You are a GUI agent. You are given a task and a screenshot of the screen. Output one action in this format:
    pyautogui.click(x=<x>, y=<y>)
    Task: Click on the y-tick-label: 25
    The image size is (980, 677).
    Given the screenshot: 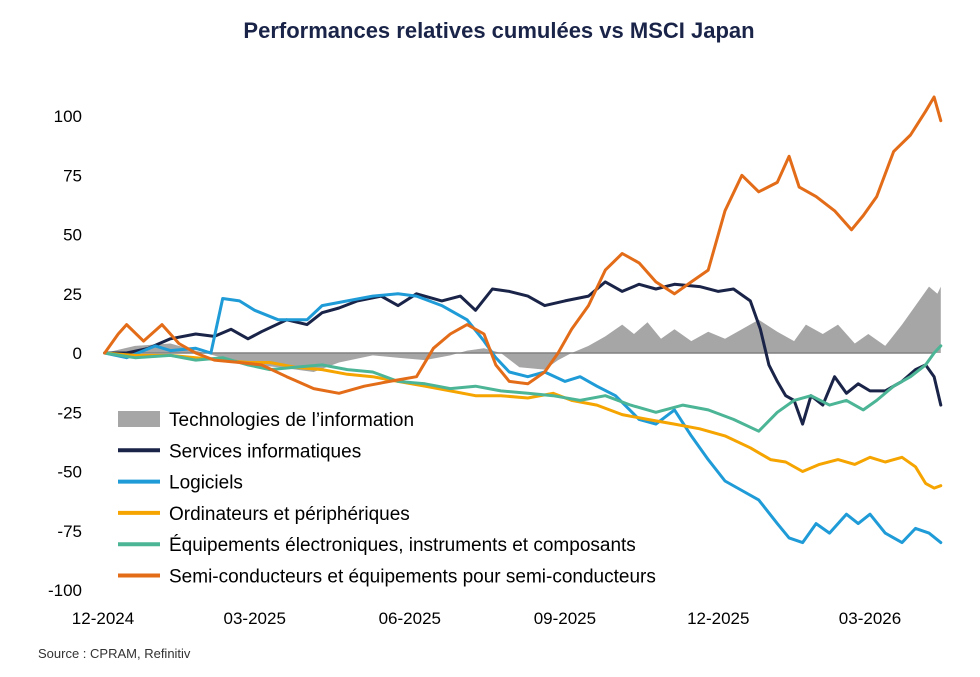 What is the action you would take?
    pyautogui.click(x=72, y=294)
    